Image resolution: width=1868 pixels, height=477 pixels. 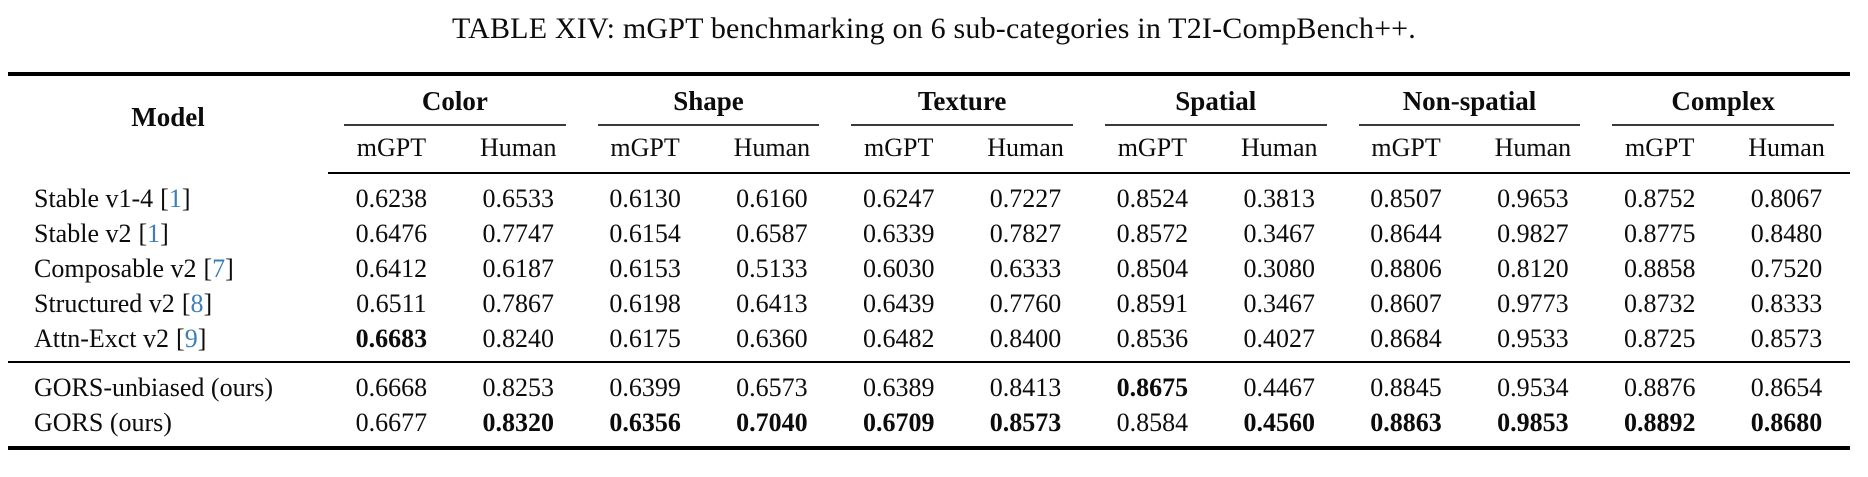 What do you see at coordinates (168, 117) in the screenshot?
I see `model-column-header: Model` at bounding box center [168, 117].